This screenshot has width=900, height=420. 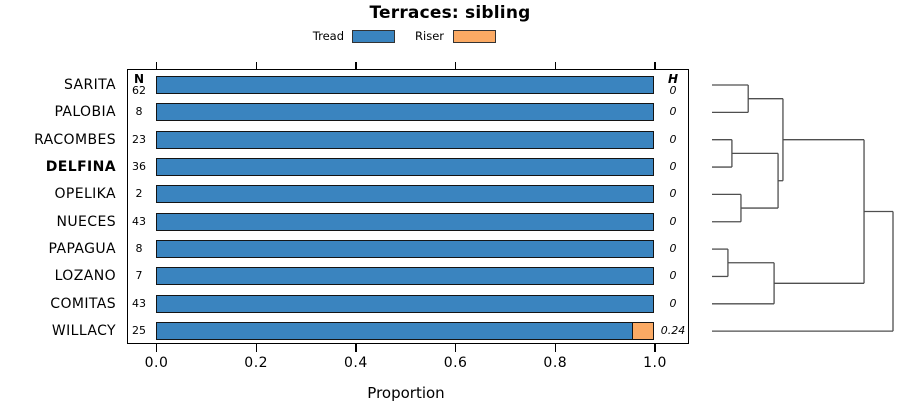 What do you see at coordinates (555, 363) in the screenshot?
I see `axis-tick-label: 0.8` at bounding box center [555, 363].